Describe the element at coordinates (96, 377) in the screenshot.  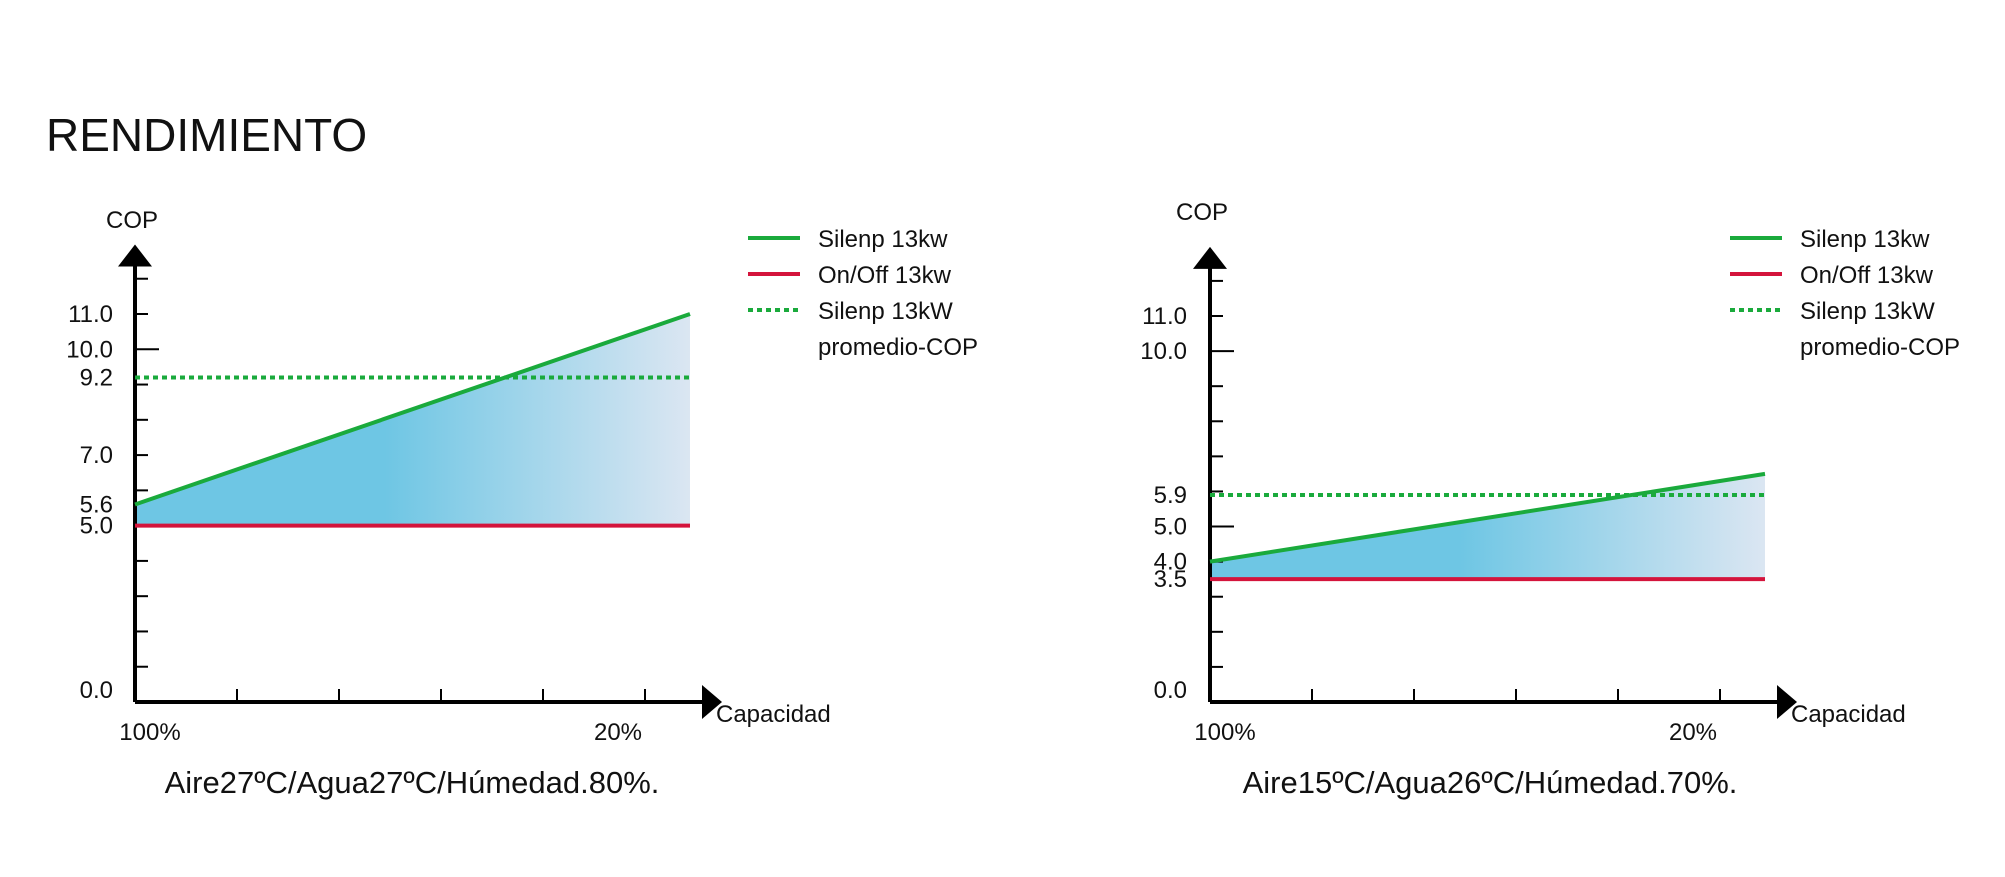
I see `y-tick-label: 9.2` at that location.